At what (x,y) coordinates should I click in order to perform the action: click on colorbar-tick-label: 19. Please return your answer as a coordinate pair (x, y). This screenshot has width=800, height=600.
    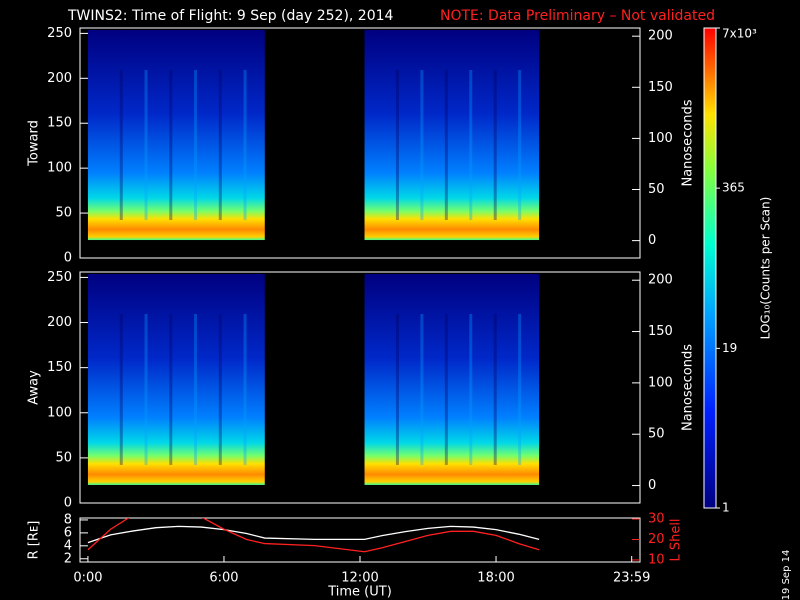
    Looking at the image, I should click on (729, 348).